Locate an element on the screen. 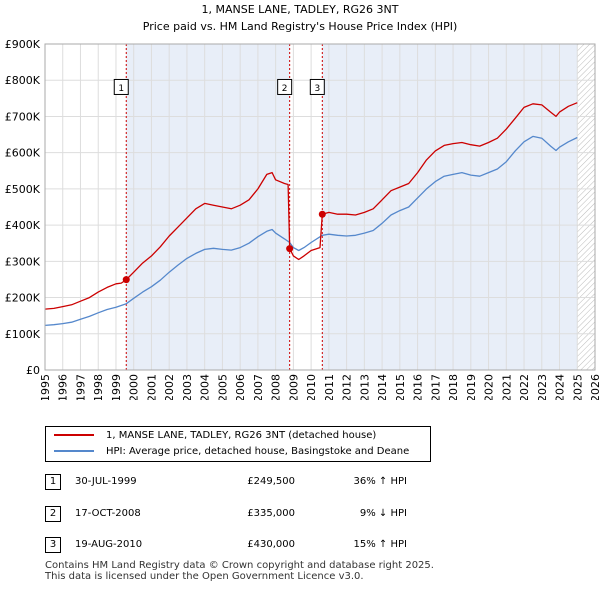 This screenshot has height=590, width=600. x-tick-label: 2015 is located at coordinates (400, 387).